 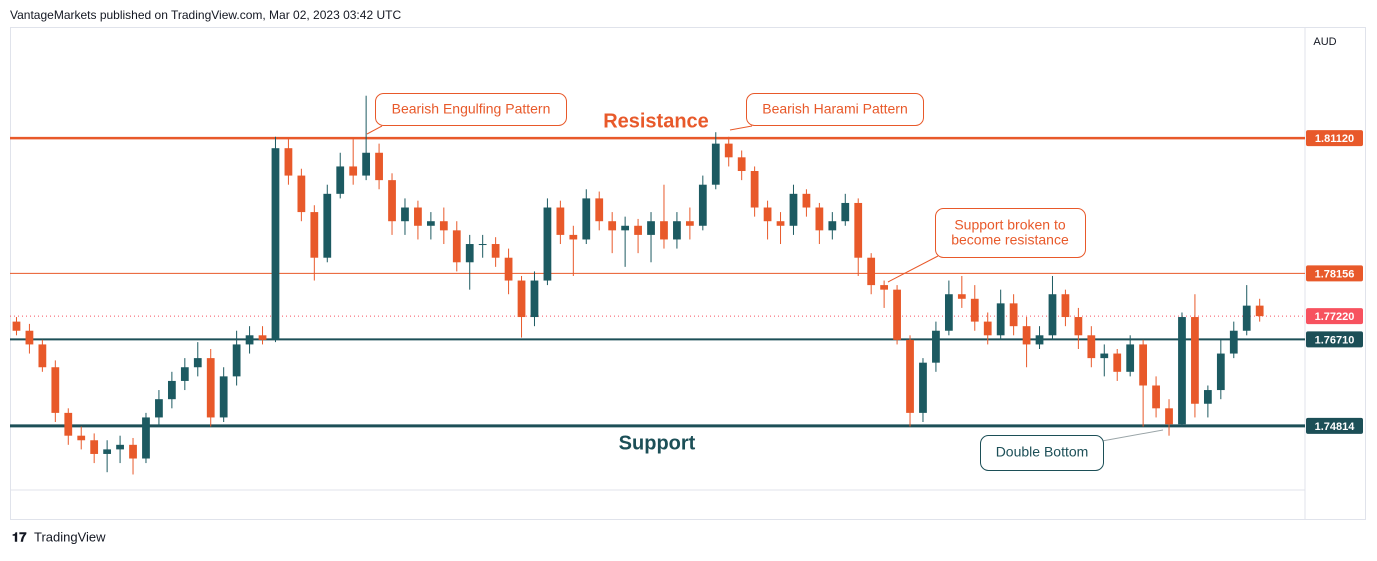 I want to click on support-label: Support, so click(x=657, y=443).